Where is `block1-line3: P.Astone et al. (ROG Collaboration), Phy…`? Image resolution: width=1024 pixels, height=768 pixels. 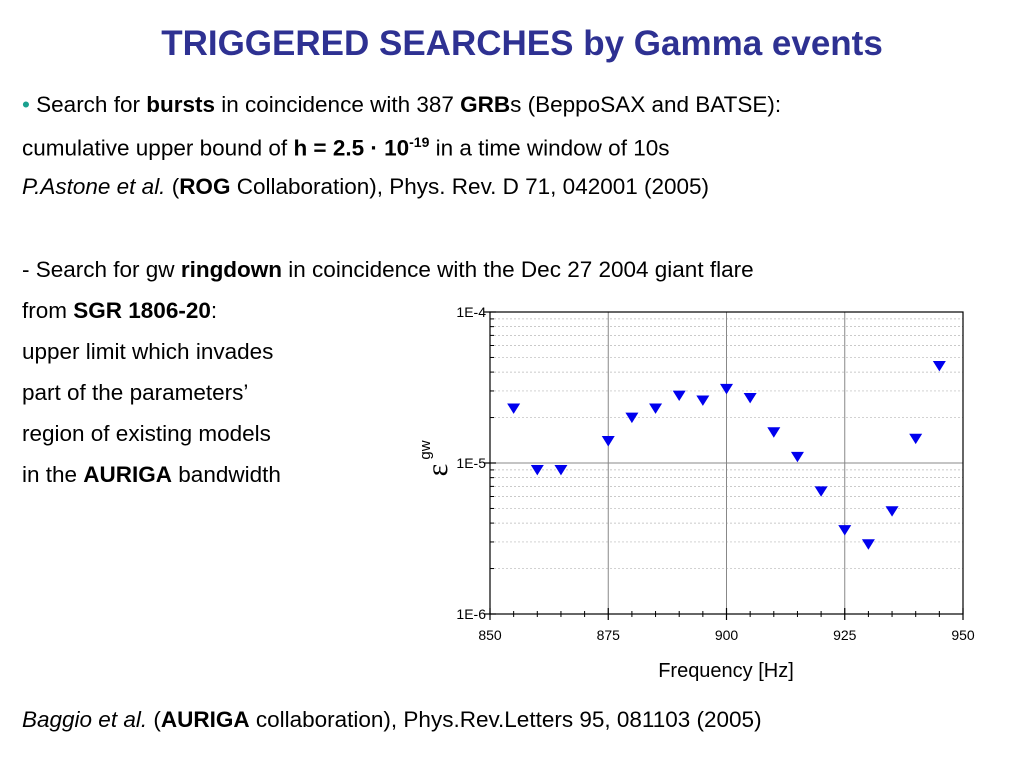 block1-line3: P.Astone et al. (ROG Collaboration), Phy… is located at coordinates (366, 186).